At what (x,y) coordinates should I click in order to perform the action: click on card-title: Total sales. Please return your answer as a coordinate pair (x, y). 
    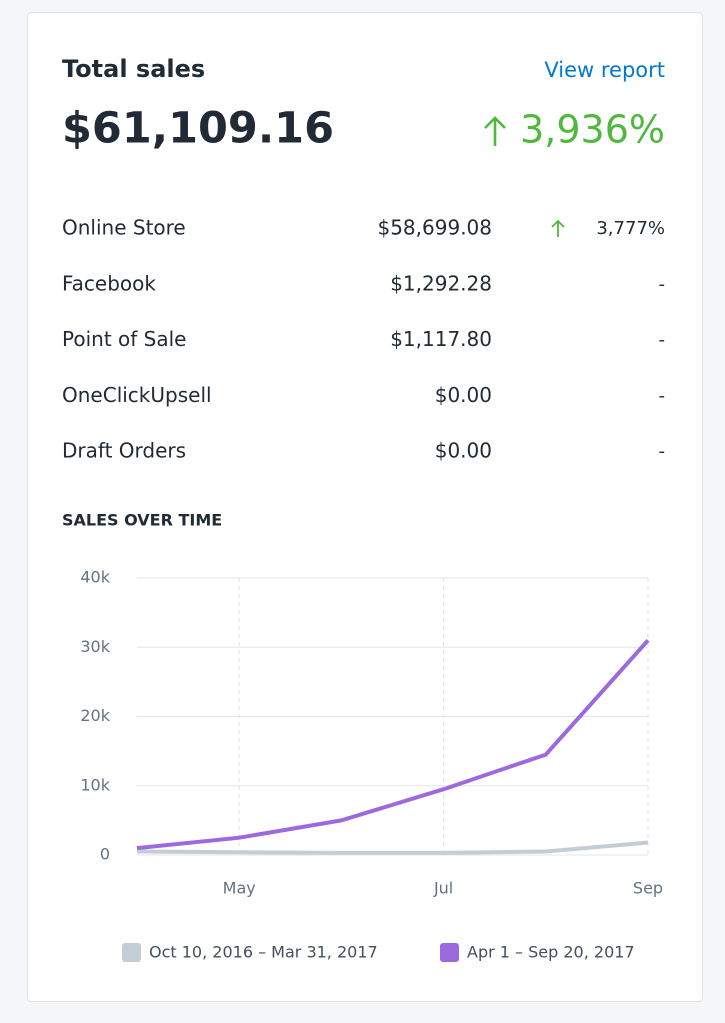
    Looking at the image, I should click on (133, 69).